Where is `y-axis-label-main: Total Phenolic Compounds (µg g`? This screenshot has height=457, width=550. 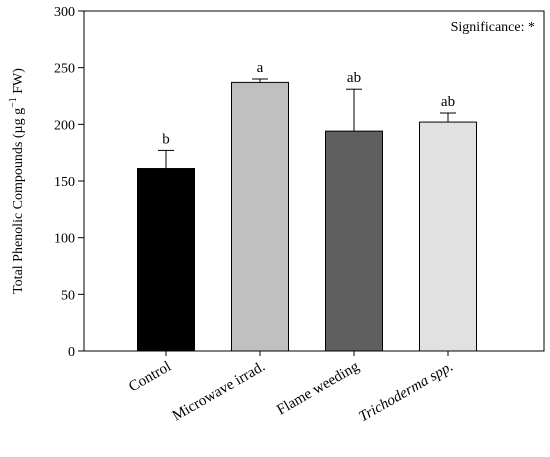 y-axis-label-main: Total Phenolic Compounds (µg g is located at coordinates (18, 201).